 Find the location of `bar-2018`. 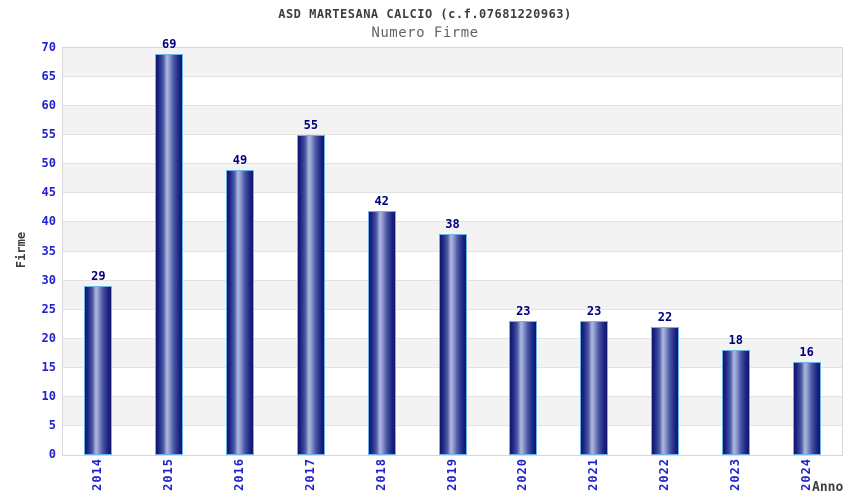

bar-2018 is located at coordinates (381, 332).